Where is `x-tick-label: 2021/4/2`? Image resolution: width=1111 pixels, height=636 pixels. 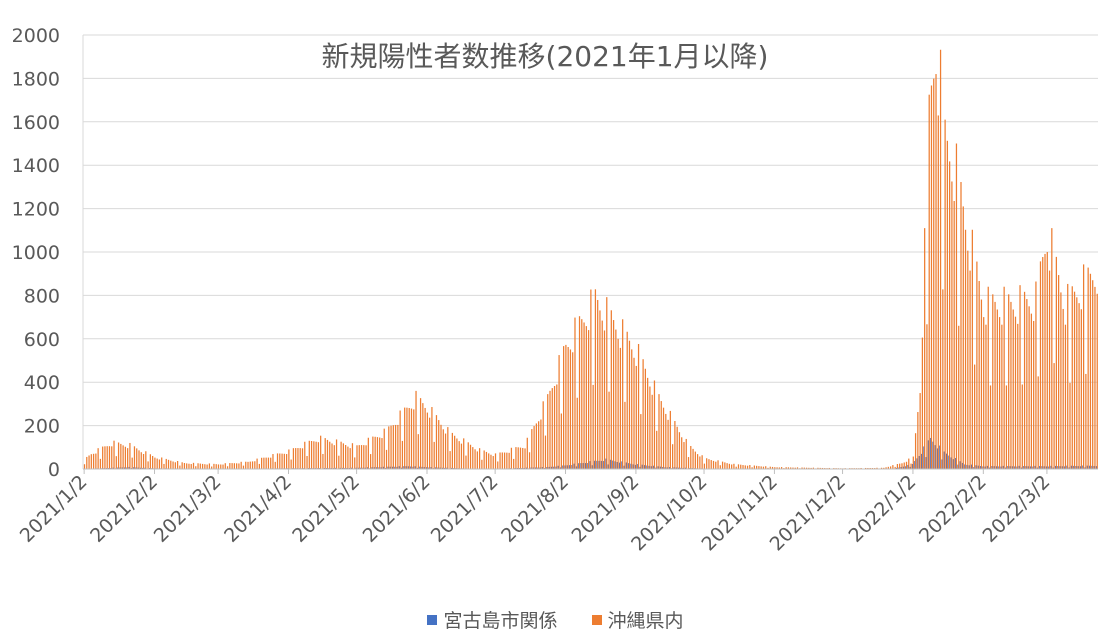
x-tick-label: 2021/4/2 is located at coordinates (258, 509).